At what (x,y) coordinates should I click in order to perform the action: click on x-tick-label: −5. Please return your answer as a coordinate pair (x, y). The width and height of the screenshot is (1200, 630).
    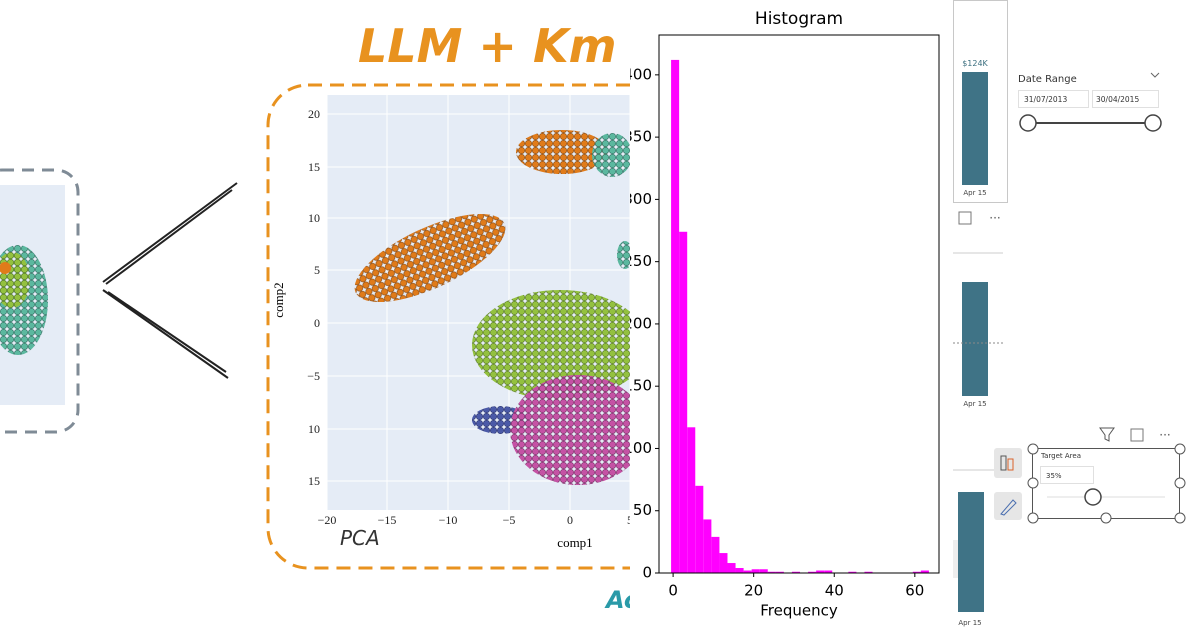
    Looking at the image, I should click on (509, 520).